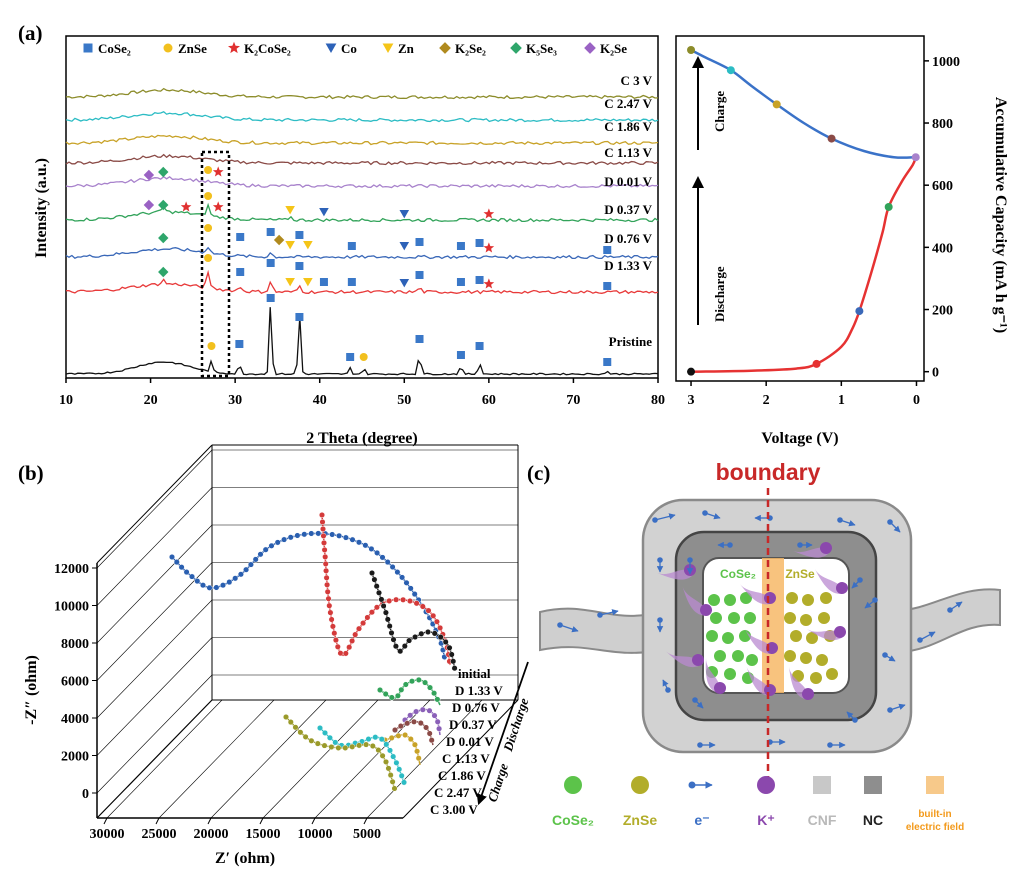 This screenshot has width=1033, height=877. I want to click on eis-y-tick-label-1: 2000, so click(75, 757).